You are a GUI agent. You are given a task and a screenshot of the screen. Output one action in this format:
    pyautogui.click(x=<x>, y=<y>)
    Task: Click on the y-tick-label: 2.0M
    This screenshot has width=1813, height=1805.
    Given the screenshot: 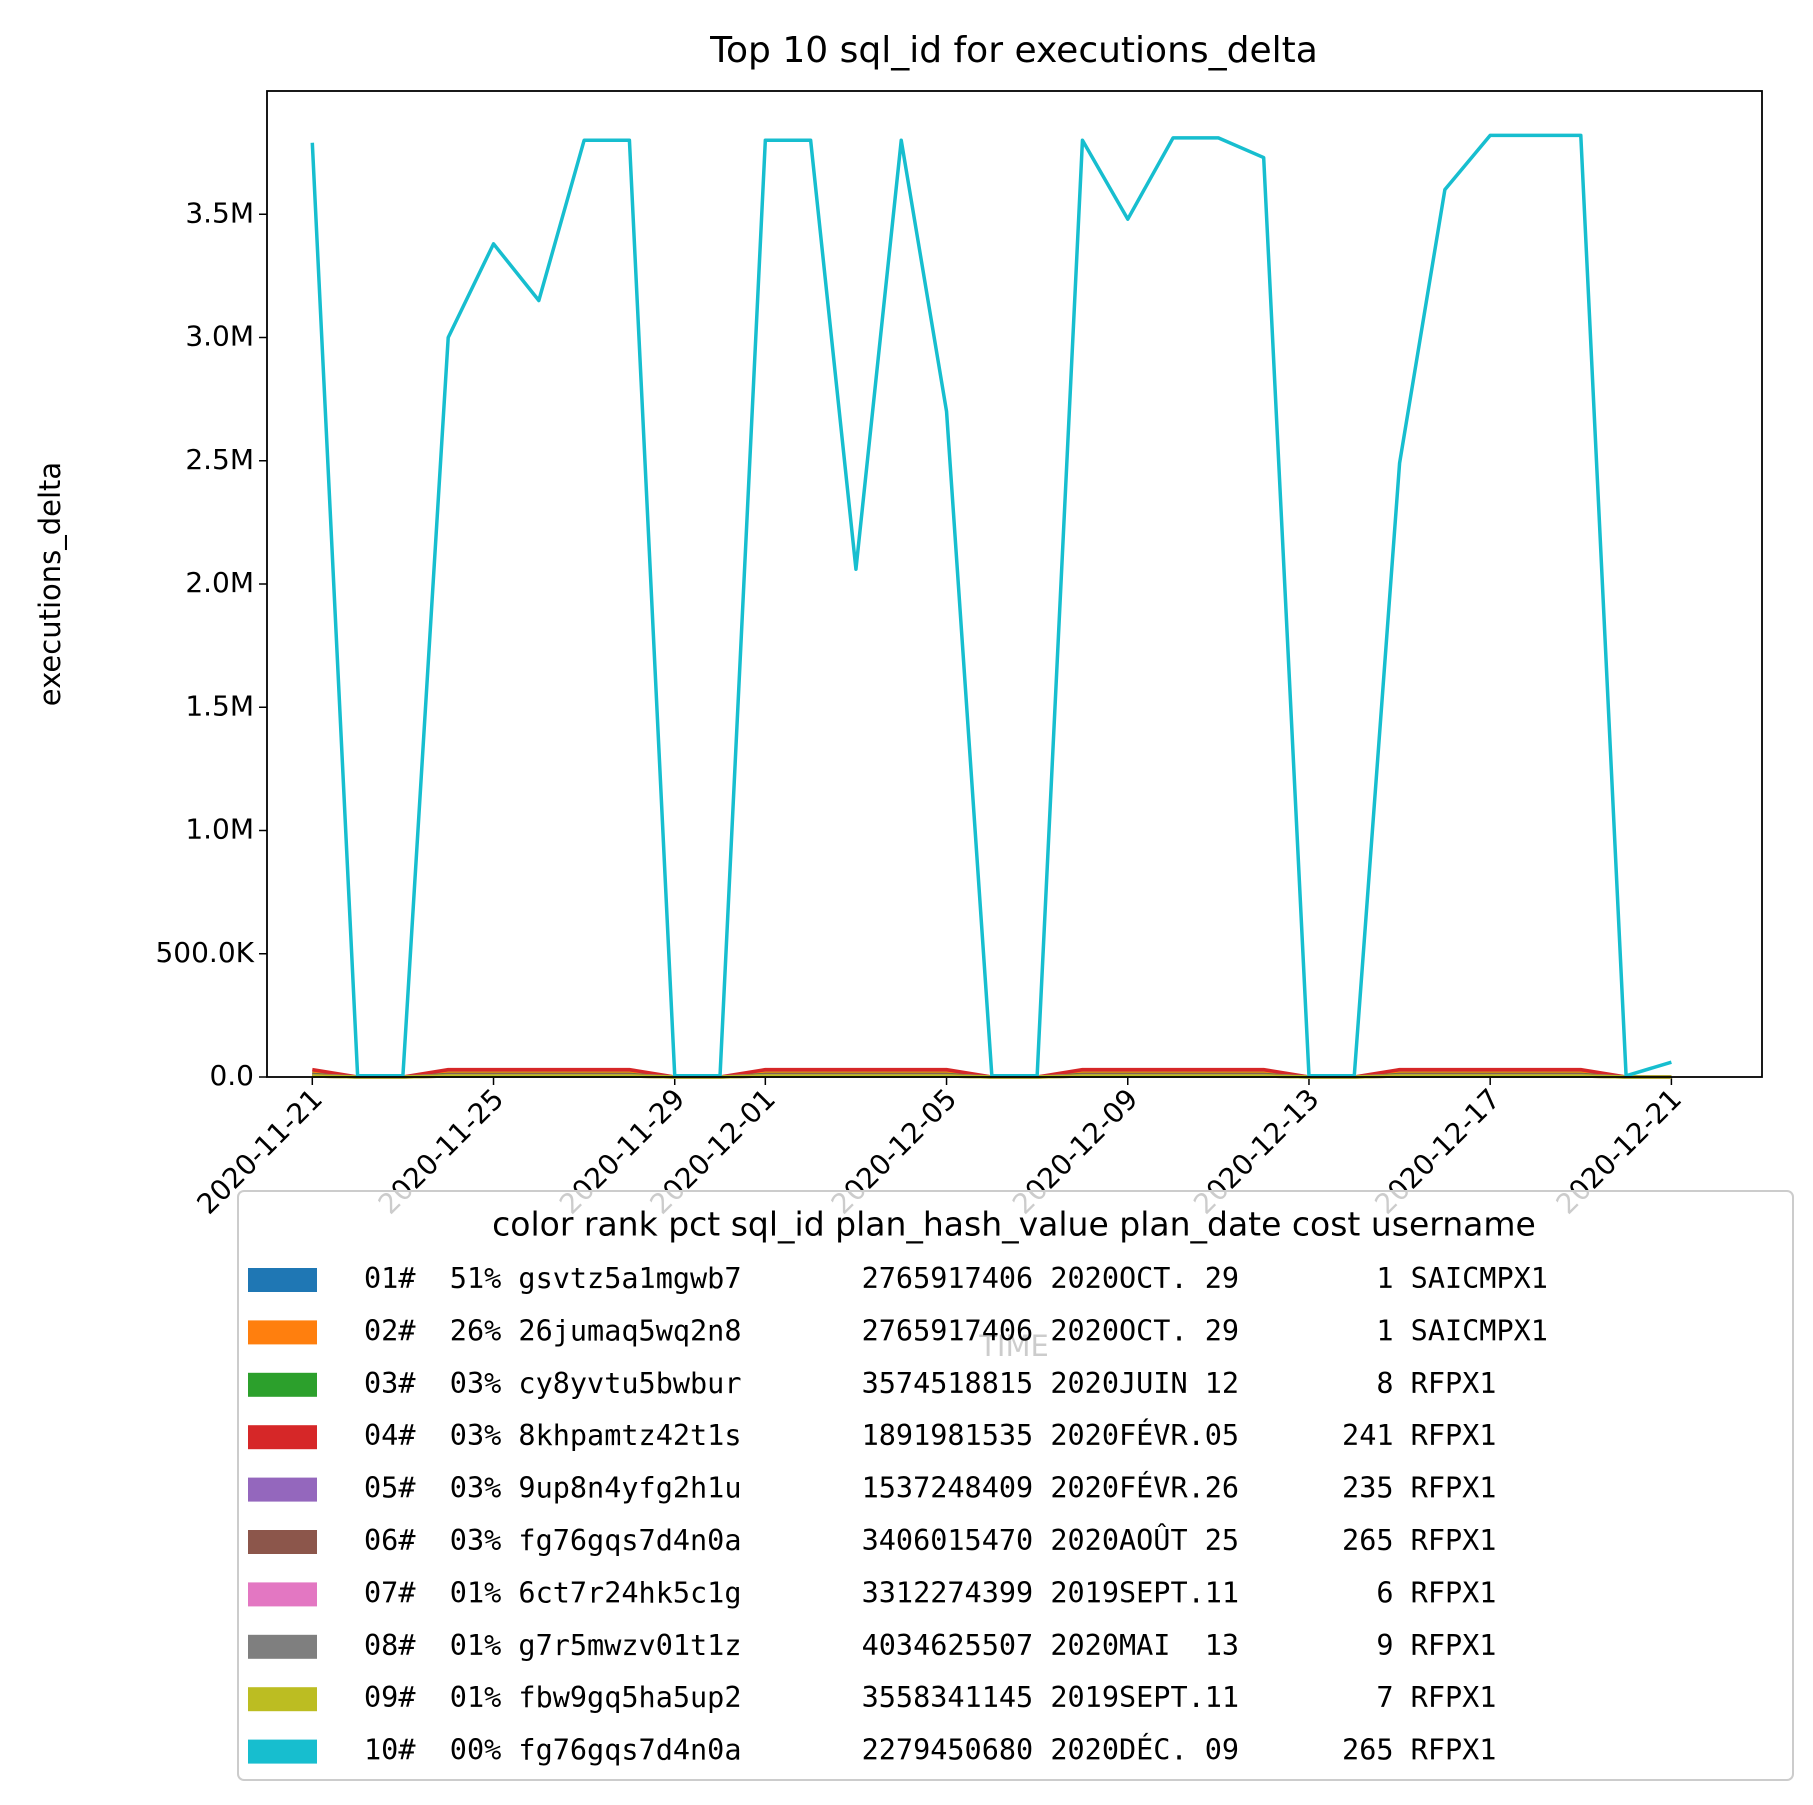 What is the action you would take?
    pyautogui.click(x=219, y=582)
    